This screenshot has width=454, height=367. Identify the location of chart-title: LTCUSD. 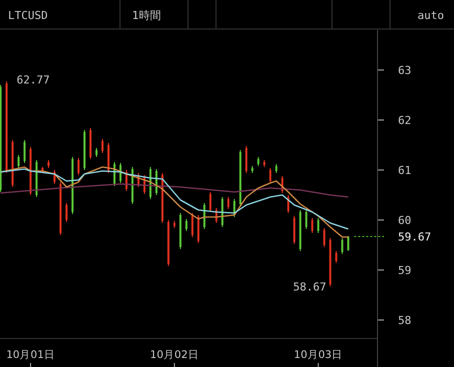
(28, 15).